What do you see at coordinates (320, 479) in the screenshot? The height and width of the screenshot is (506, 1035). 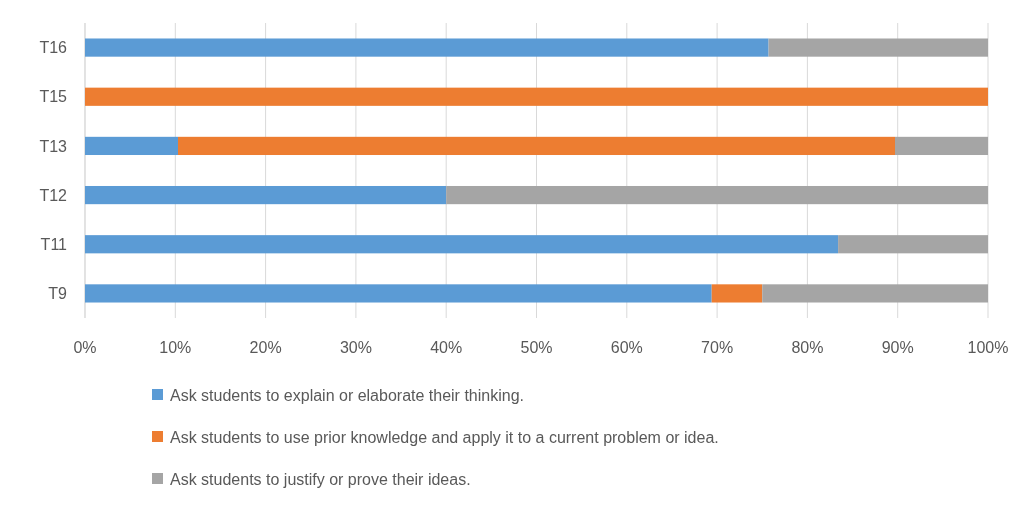 I see `legend-label: Ask students to justify or prove their ideas.` at bounding box center [320, 479].